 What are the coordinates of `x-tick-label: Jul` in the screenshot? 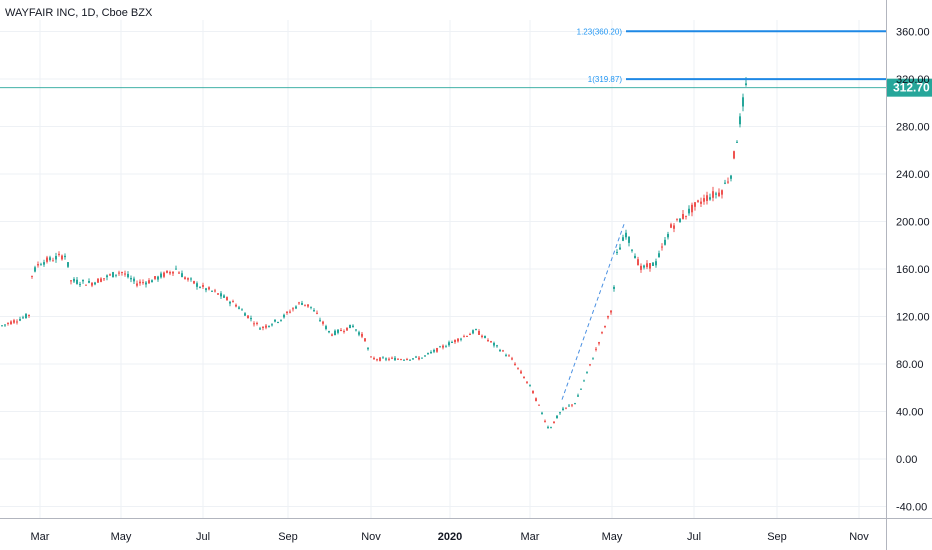 It's located at (694, 537).